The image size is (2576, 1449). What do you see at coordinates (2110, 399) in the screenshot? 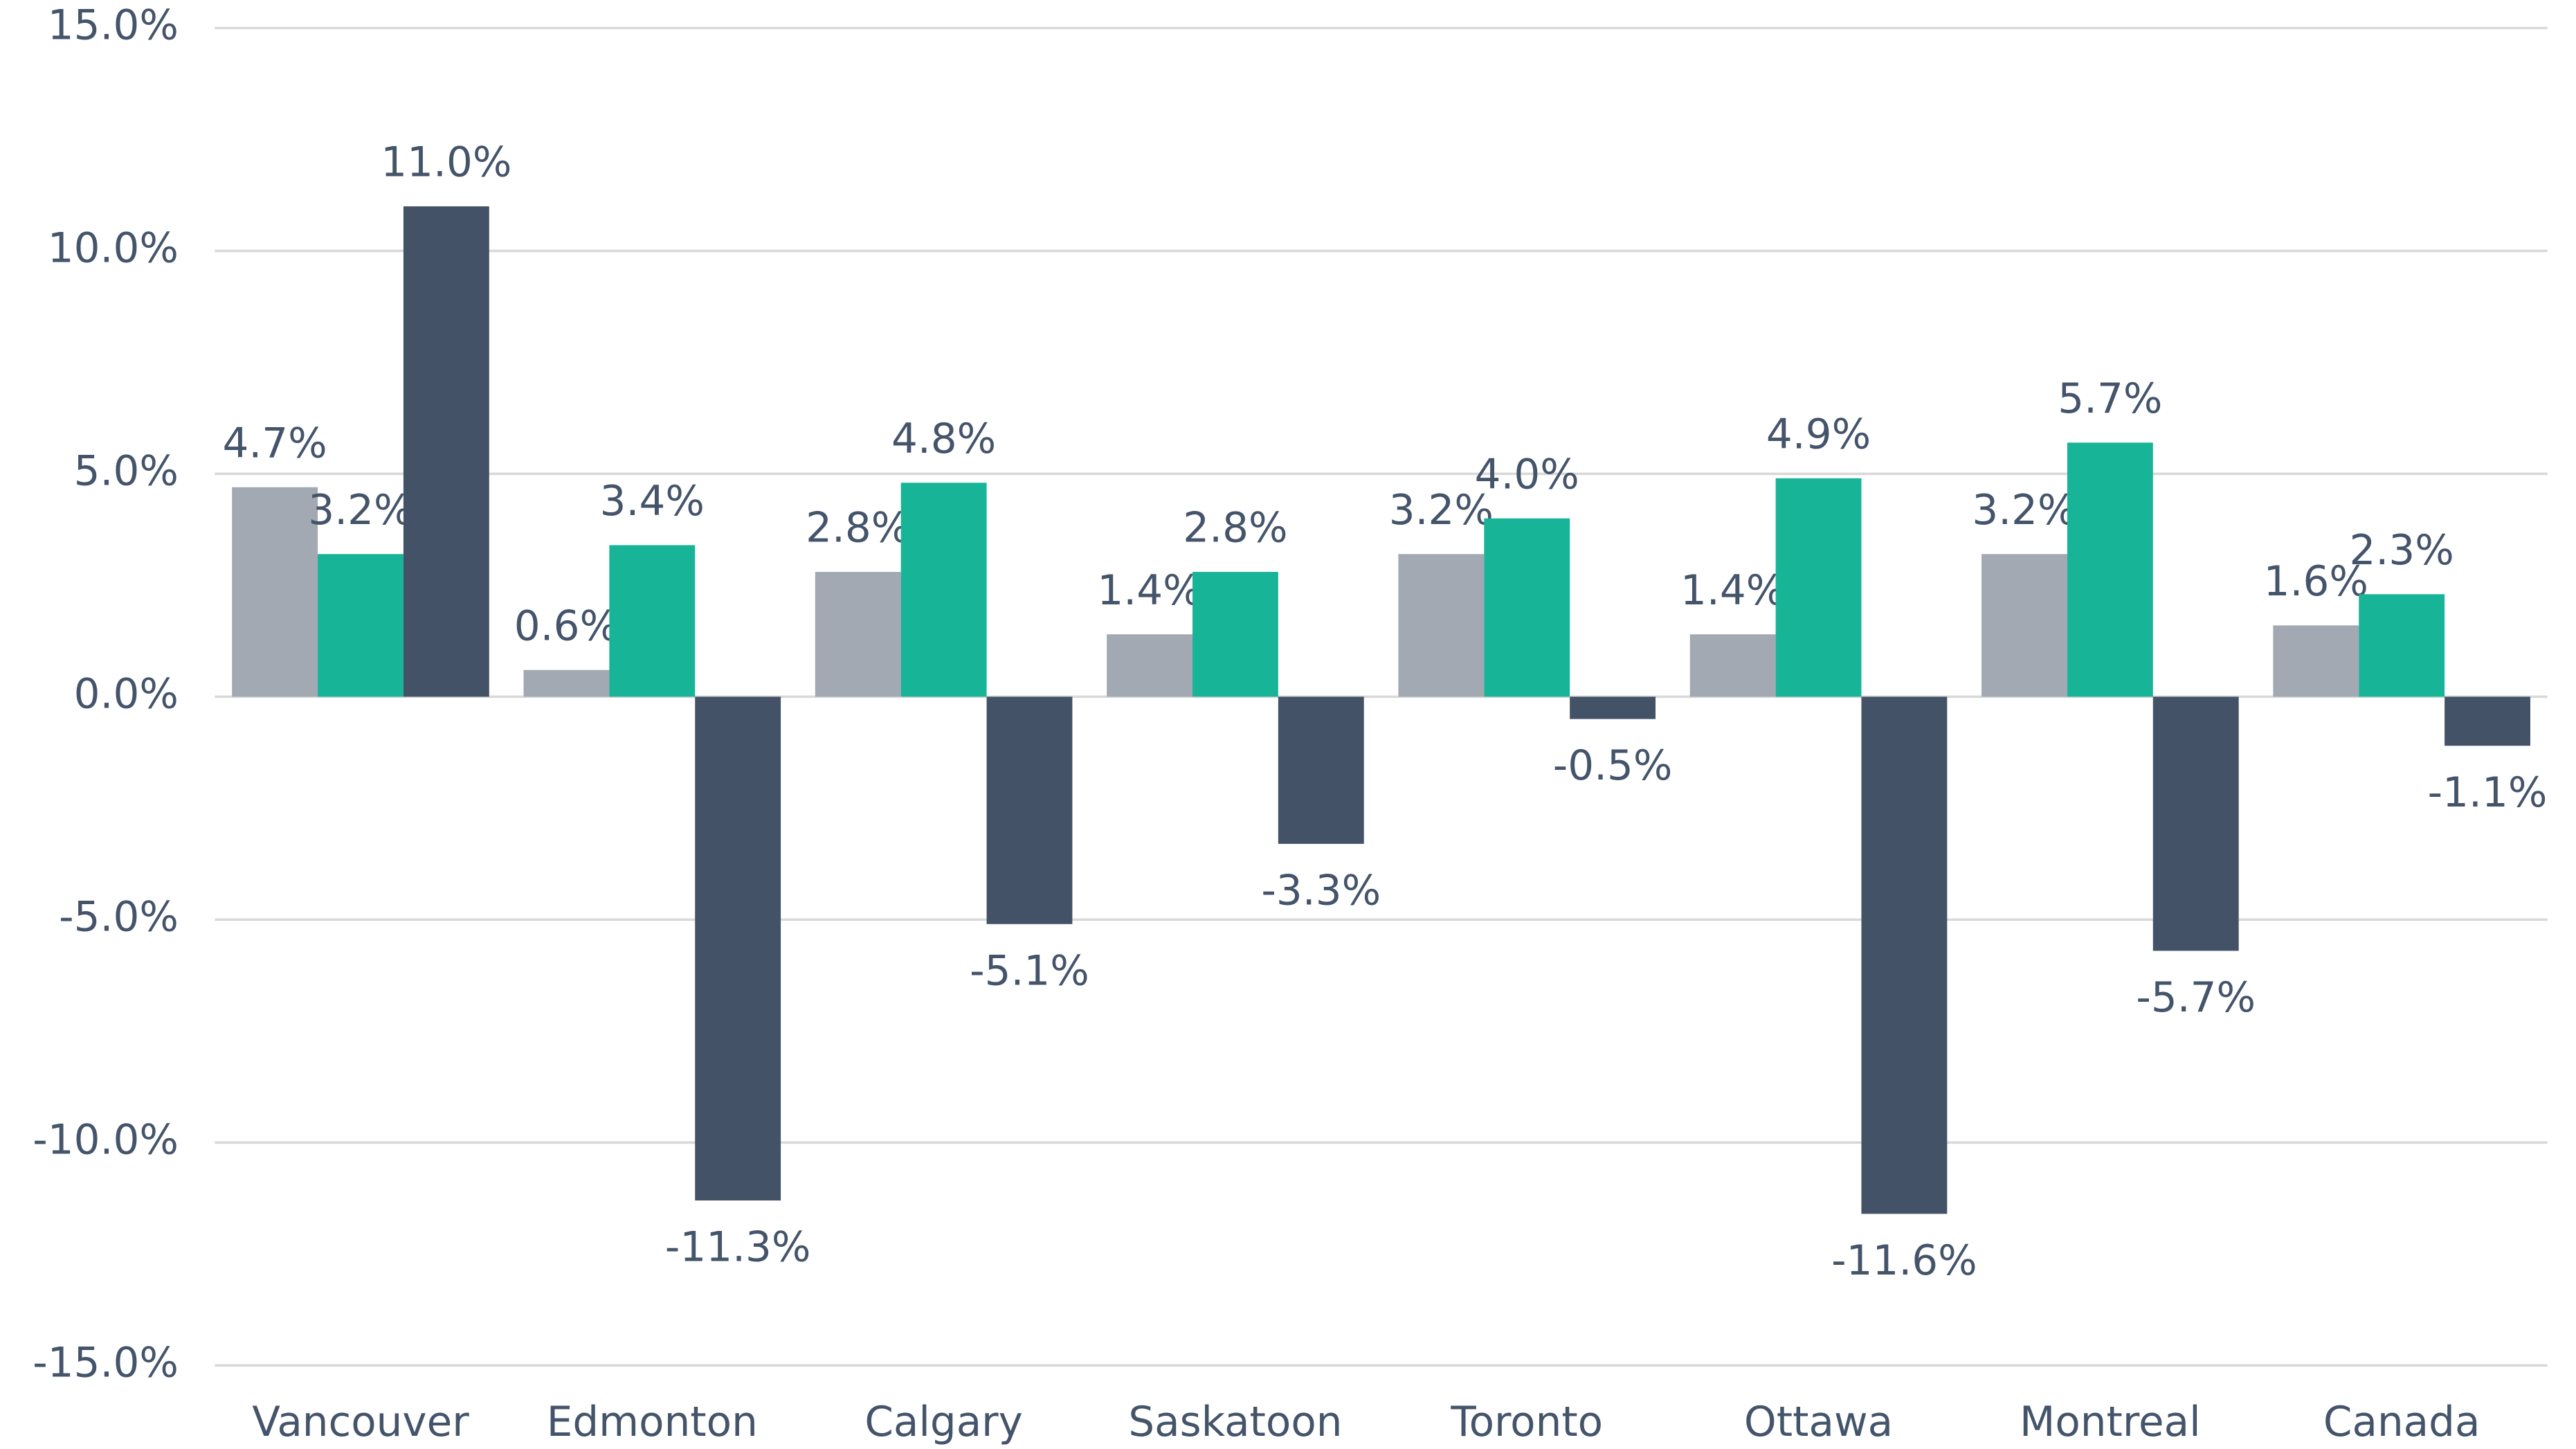
I see `data-label: 5.7%` at bounding box center [2110, 399].